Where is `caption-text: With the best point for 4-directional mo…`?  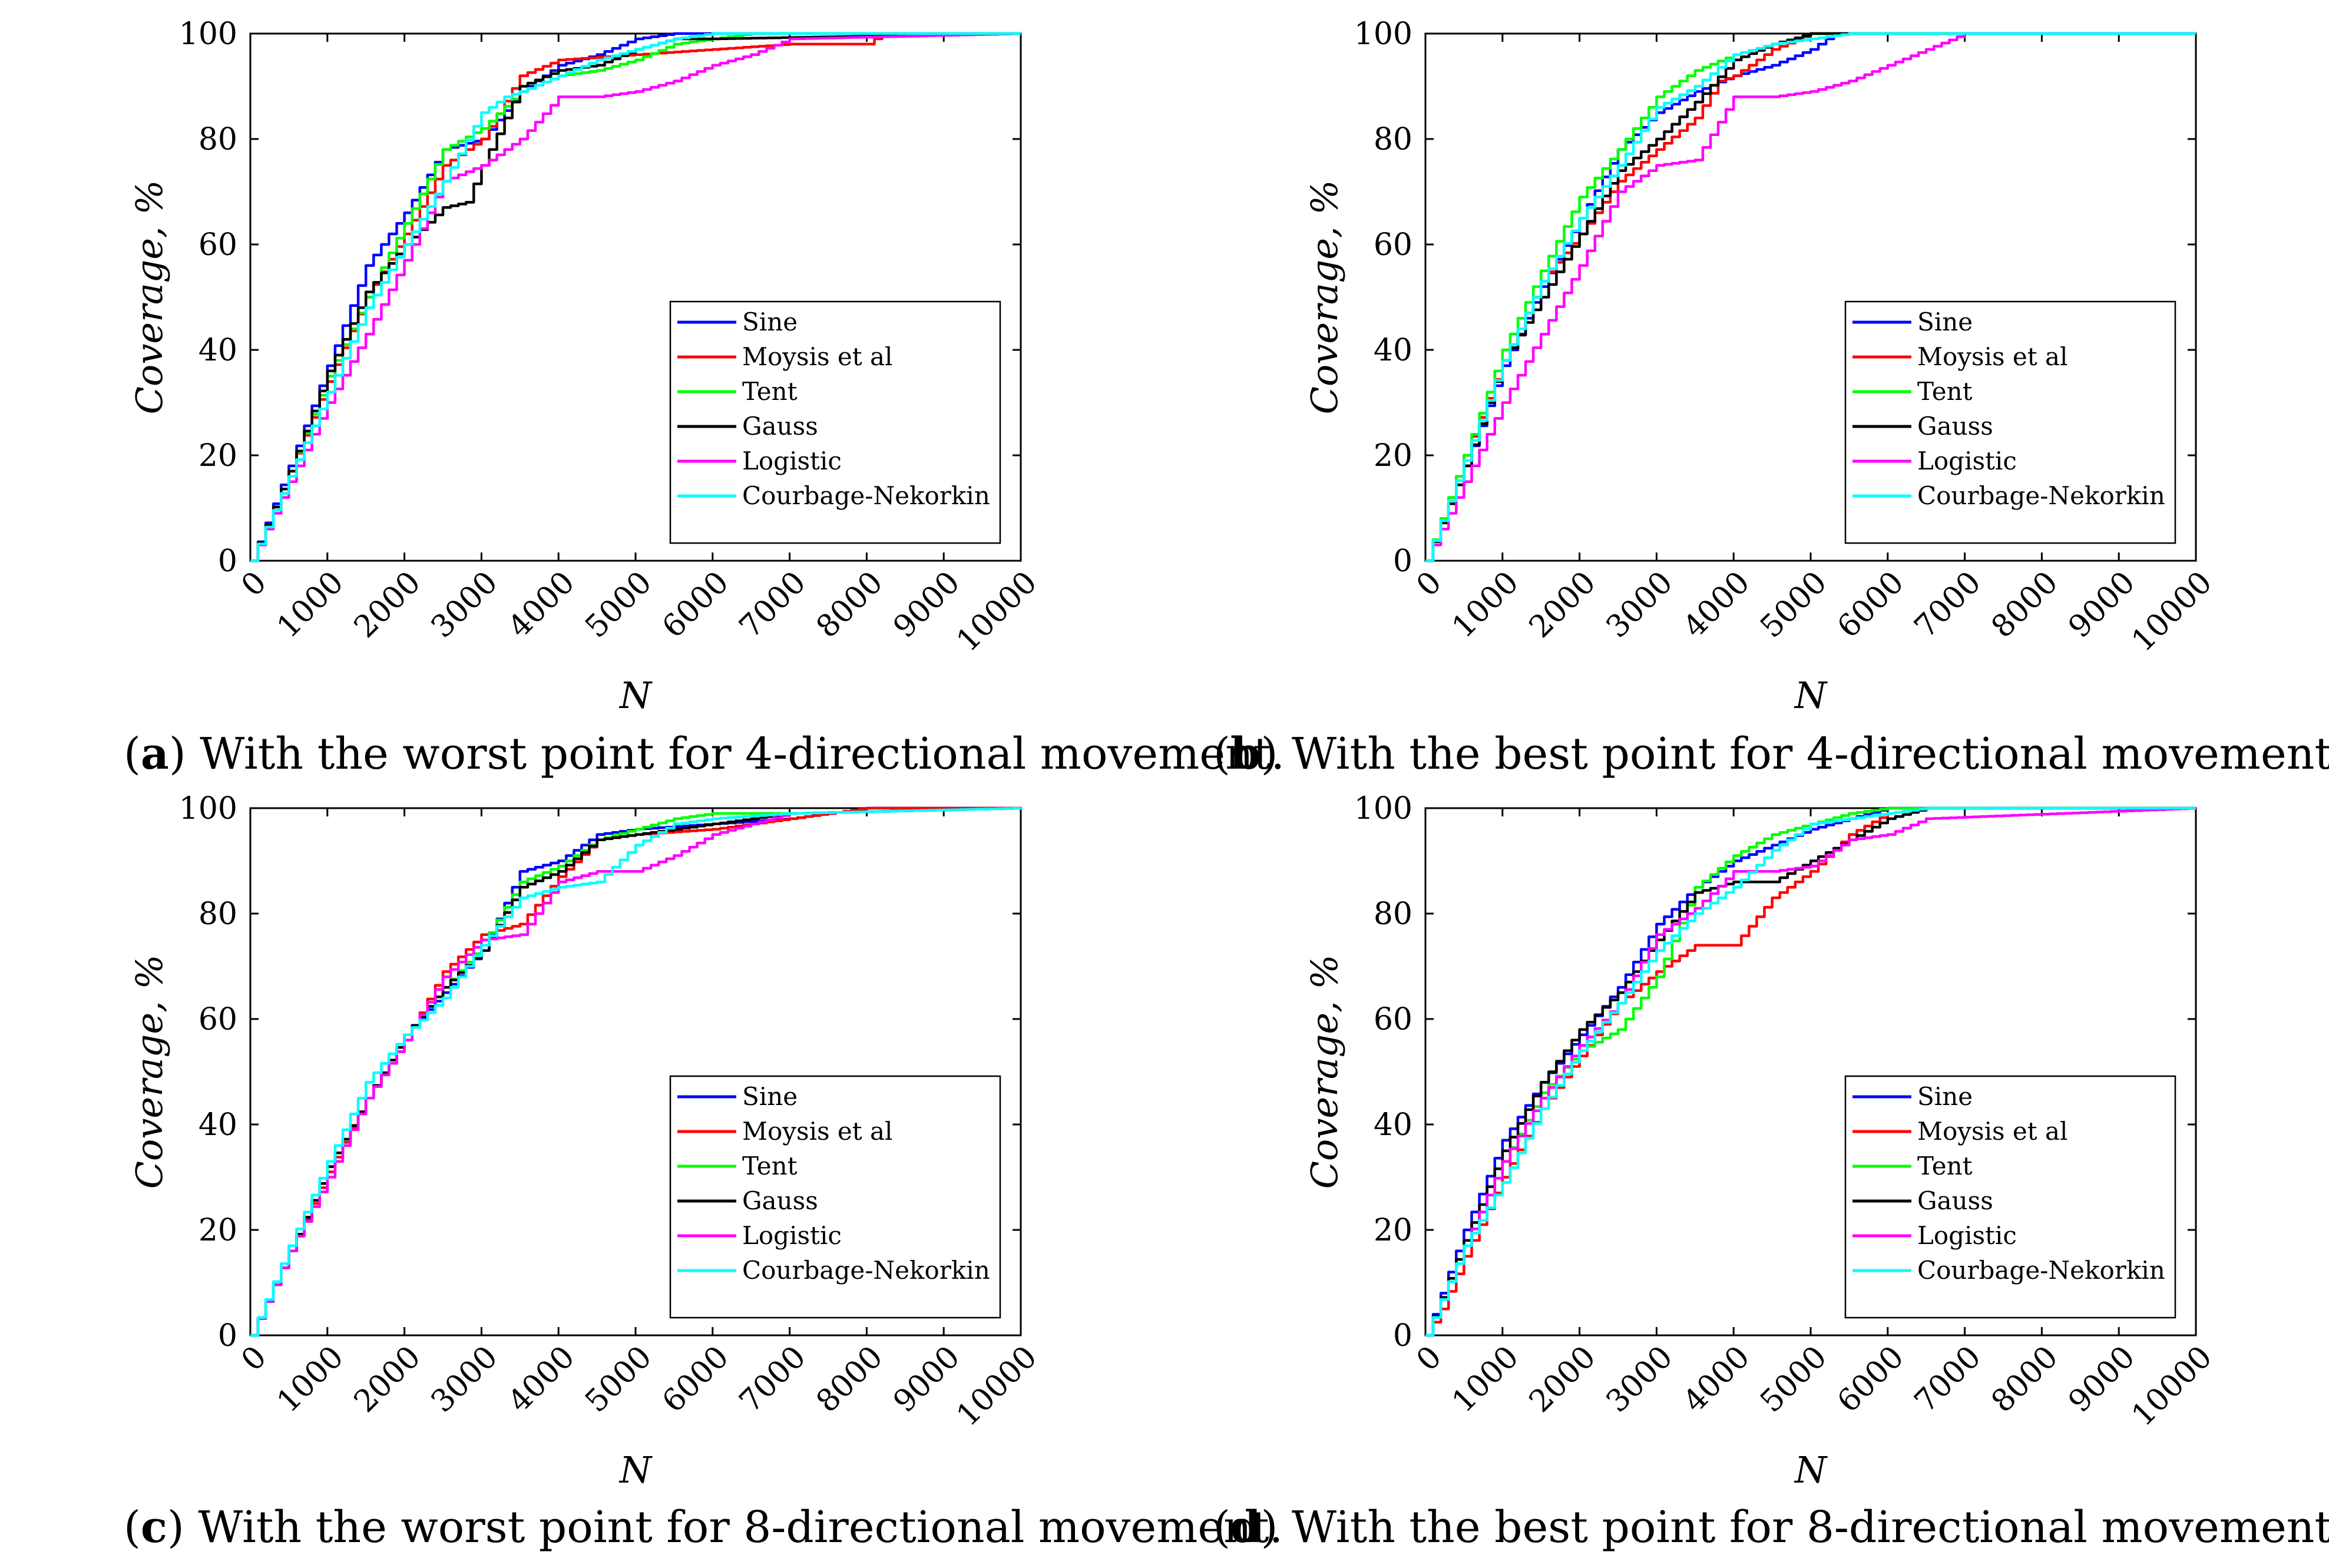 caption-text: With the best point for 4-directional mo… is located at coordinates (1810, 754).